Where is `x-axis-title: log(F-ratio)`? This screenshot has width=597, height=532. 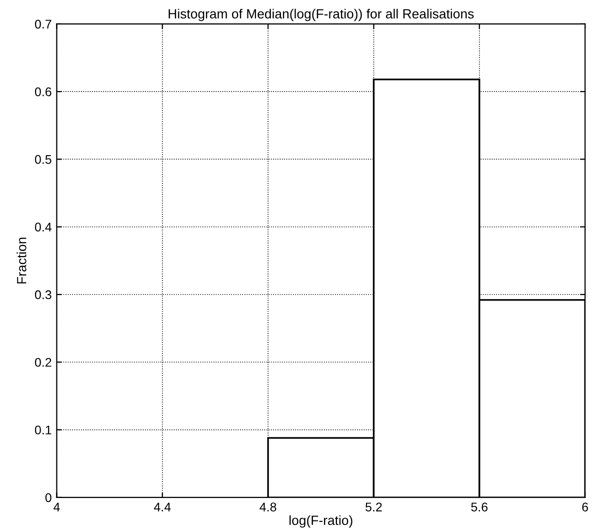
x-axis-title: log(F-ratio) is located at coordinates (321, 521).